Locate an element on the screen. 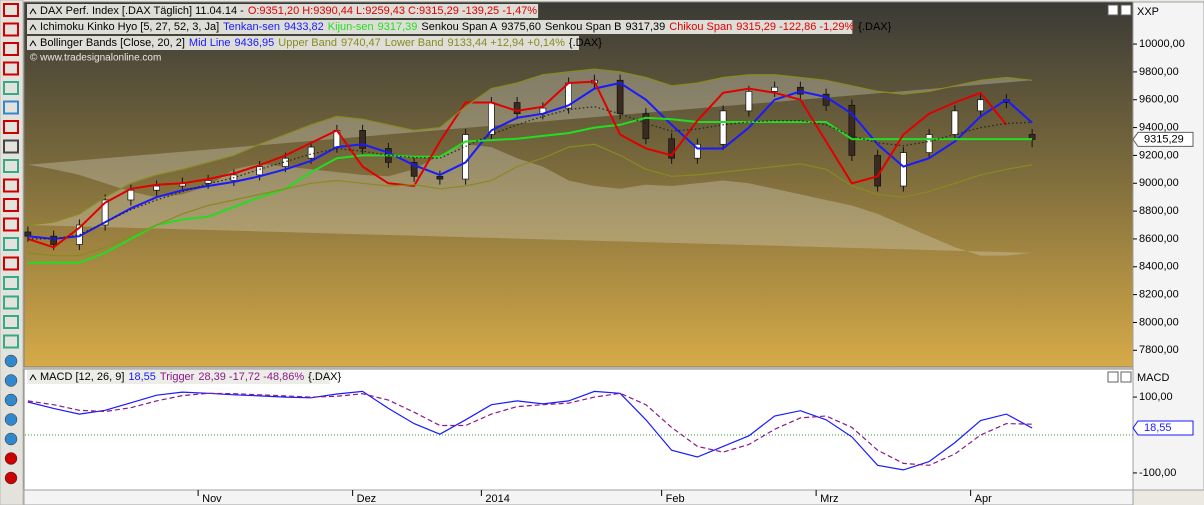  legend-item: 9433,82 is located at coordinates (304, 27).